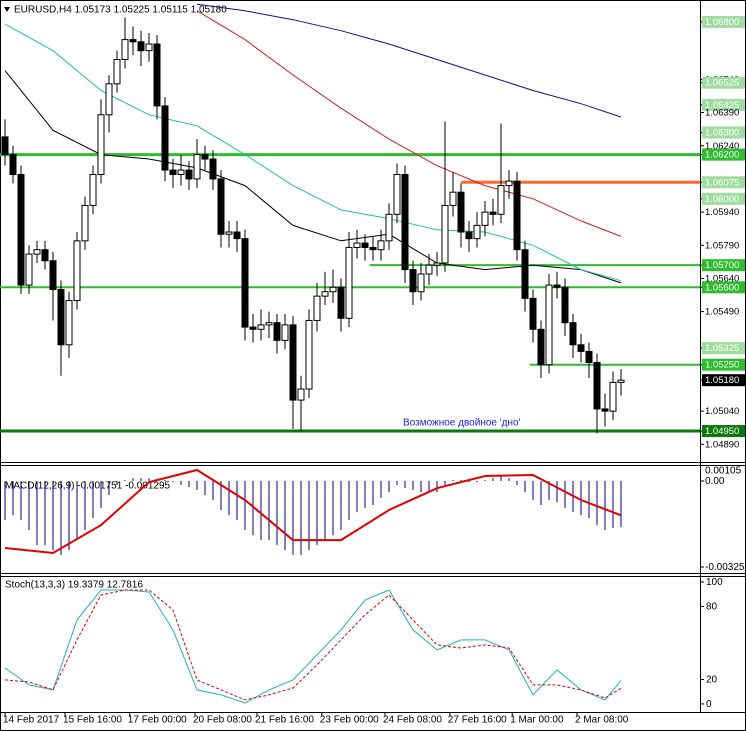 This screenshot has width=746, height=731. What do you see at coordinates (92, 720) in the screenshot?
I see `time-label: 15 Feb 16:00` at bounding box center [92, 720].